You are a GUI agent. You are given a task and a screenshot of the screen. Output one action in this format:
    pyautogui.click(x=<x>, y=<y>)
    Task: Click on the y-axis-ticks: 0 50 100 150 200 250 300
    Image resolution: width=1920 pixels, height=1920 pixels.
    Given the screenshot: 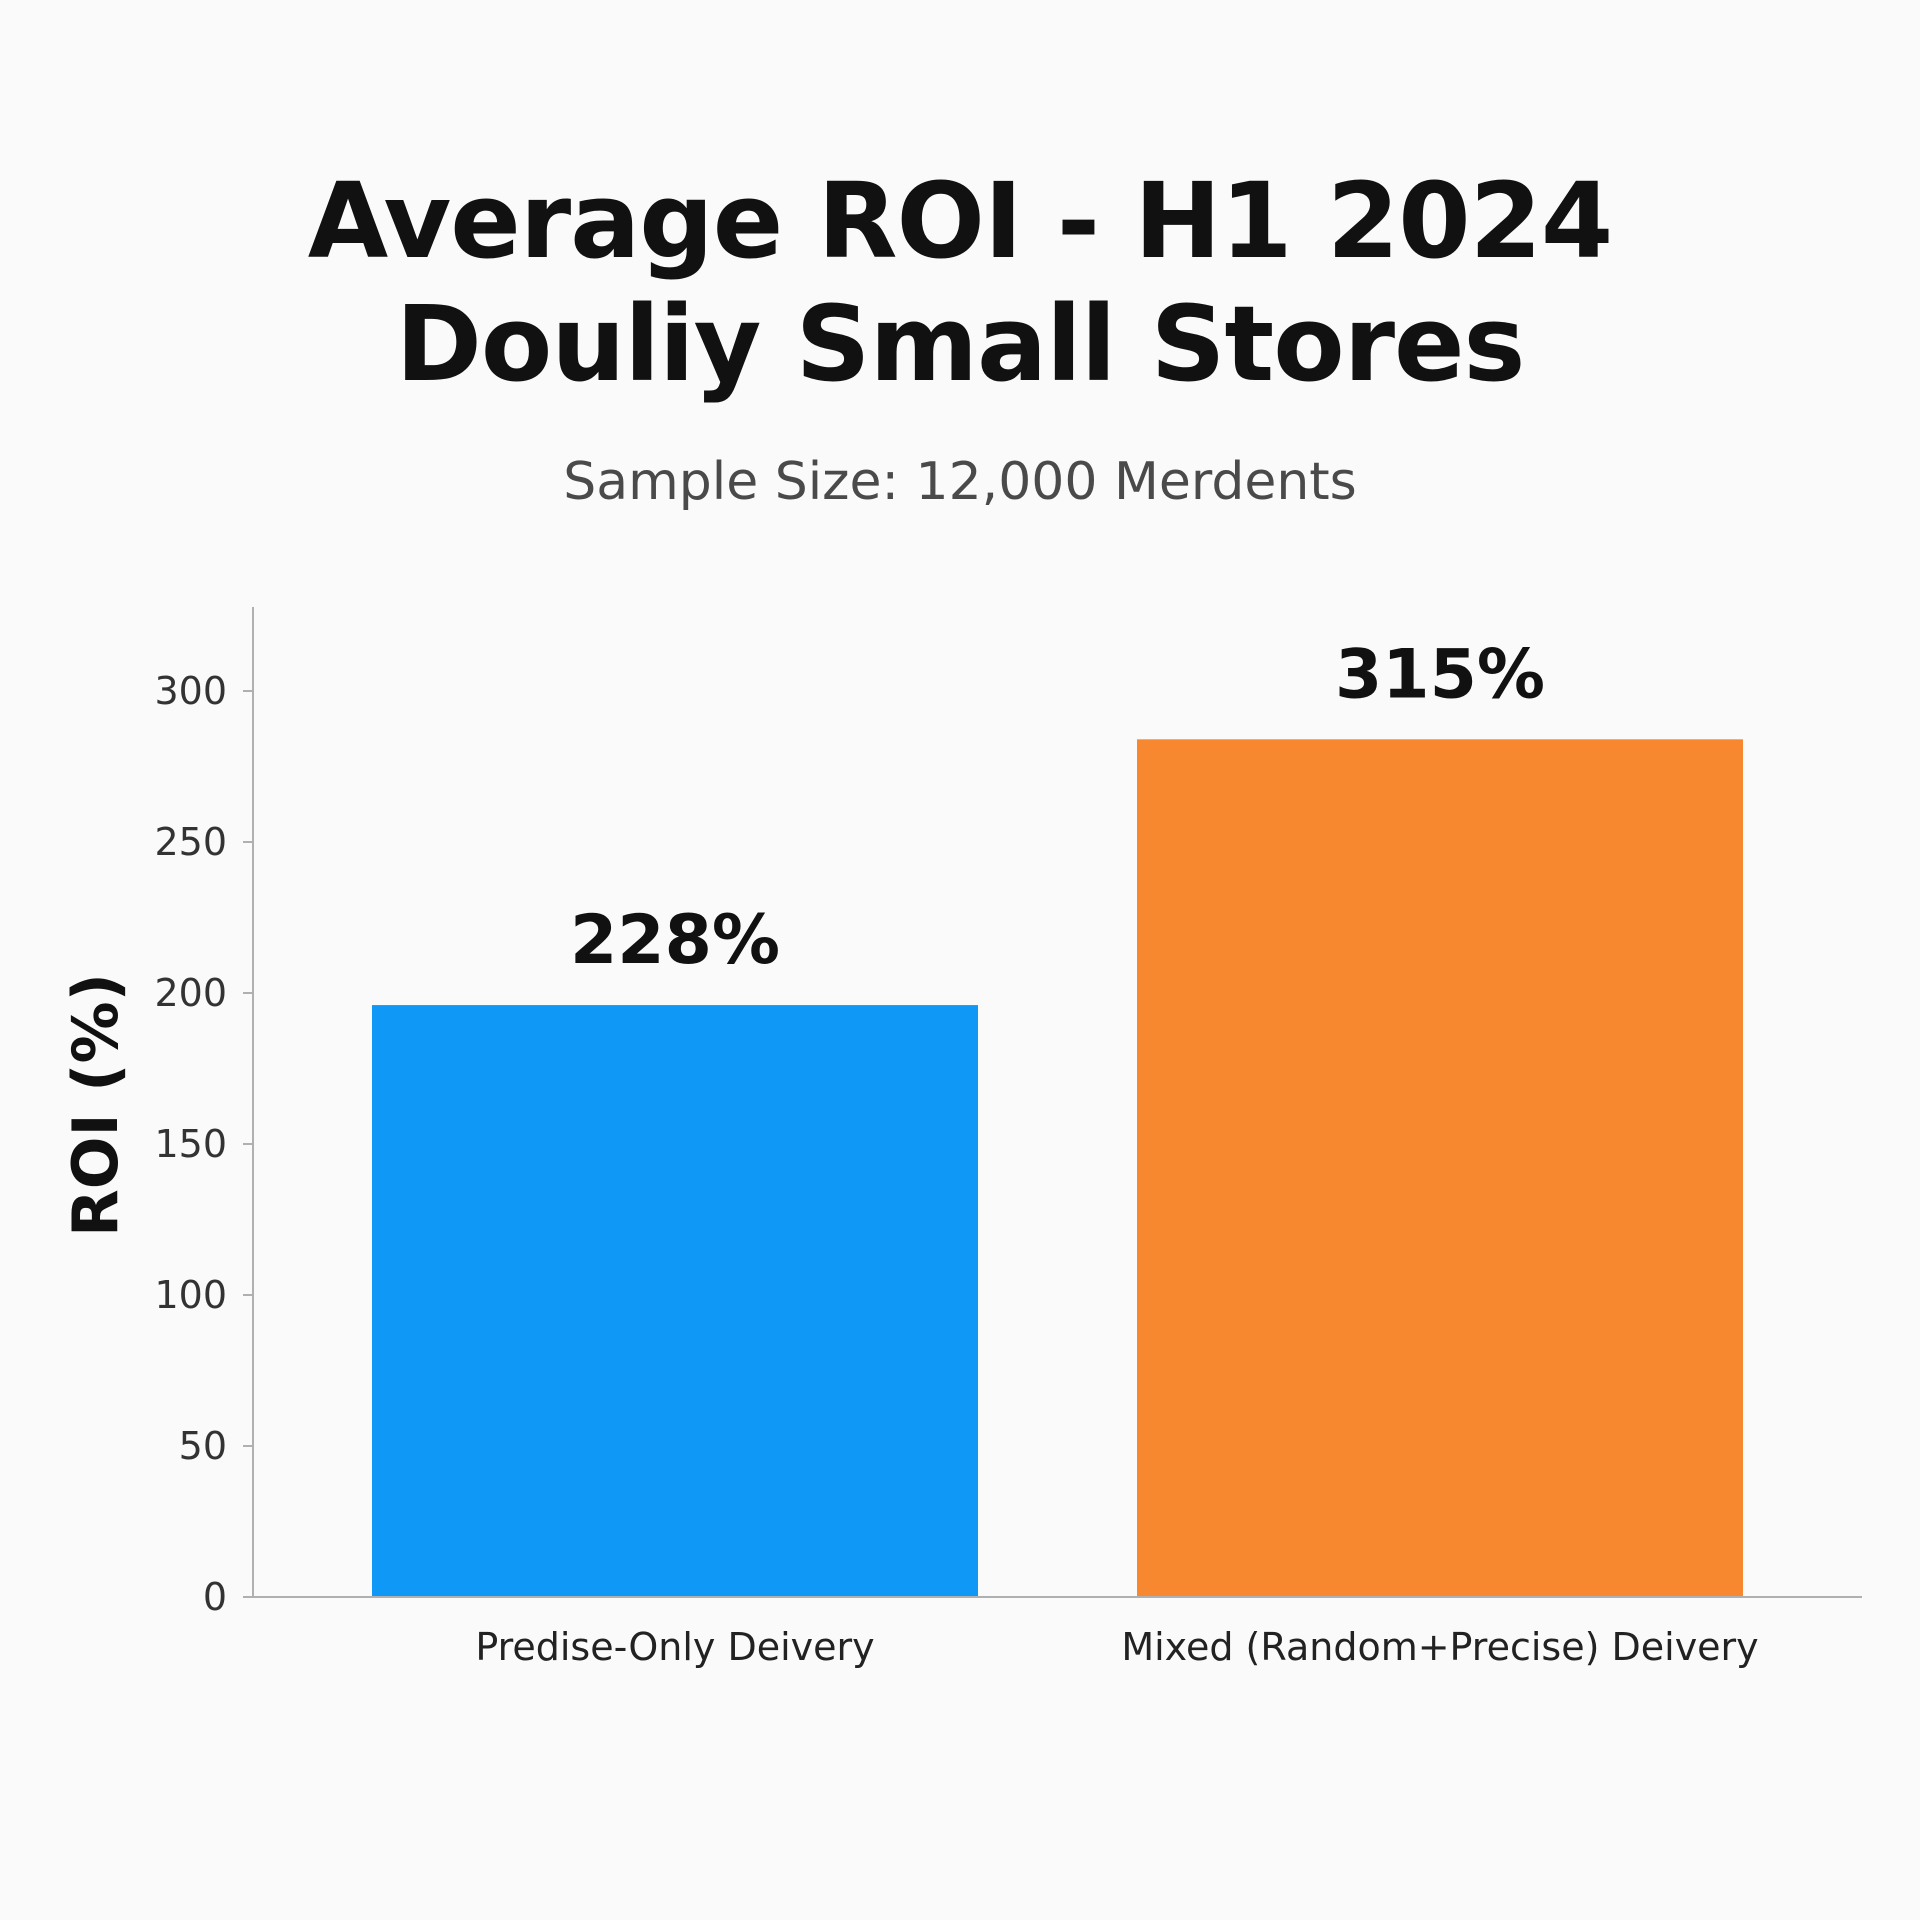 What is the action you would take?
    pyautogui.click(x=203, y=1144)
    